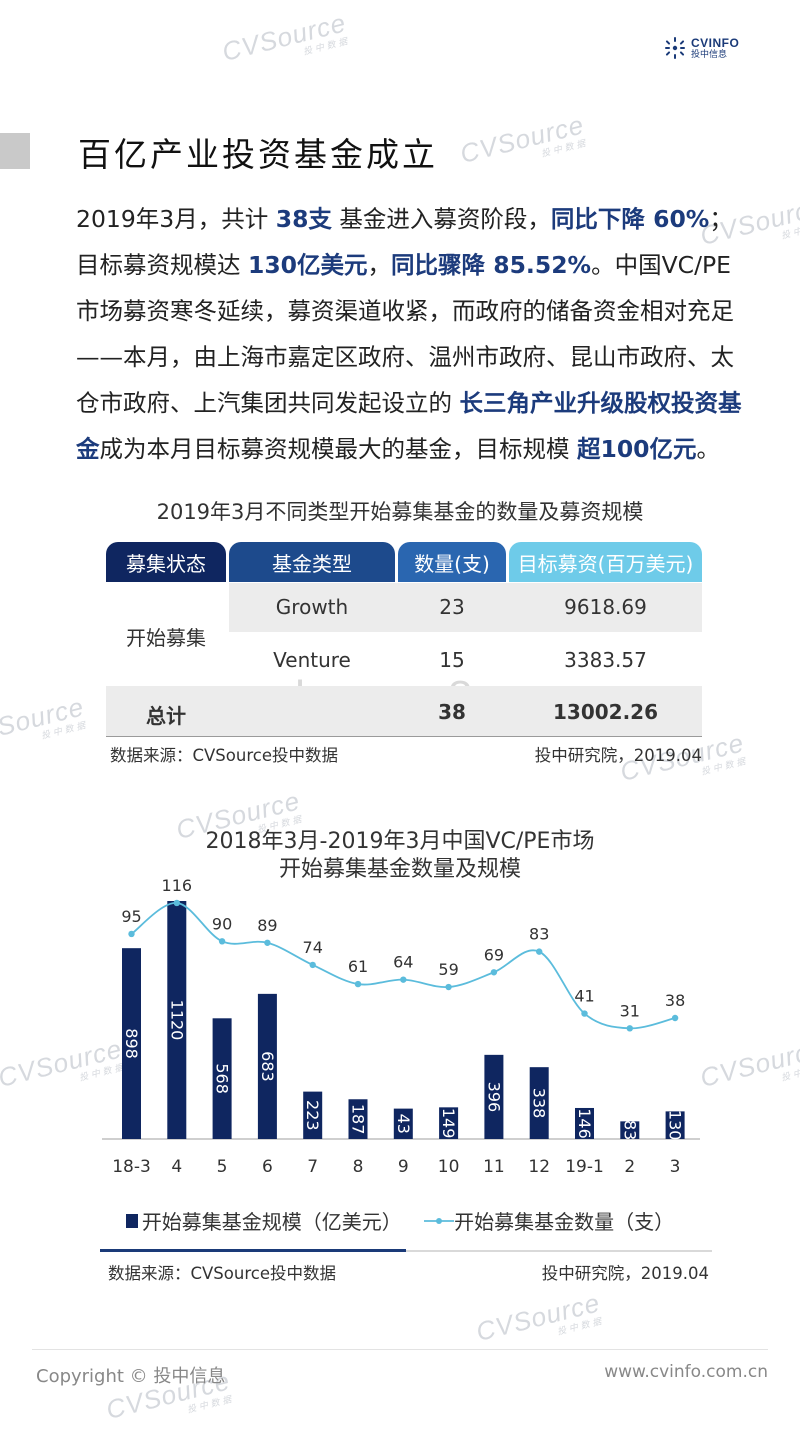  I want to click on table-header-type: 基金类型, so click(312, 562).